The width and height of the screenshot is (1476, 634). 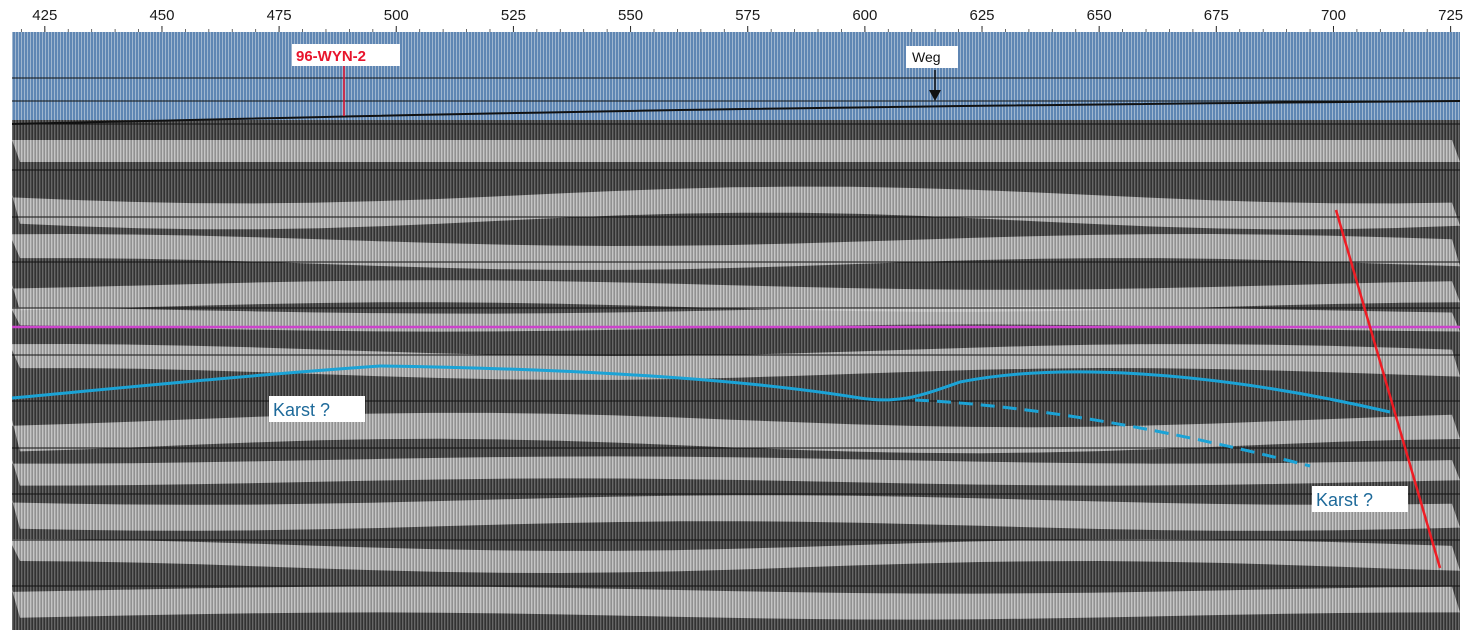 I want to click on weg-label-box, so click(x=932, y=57).